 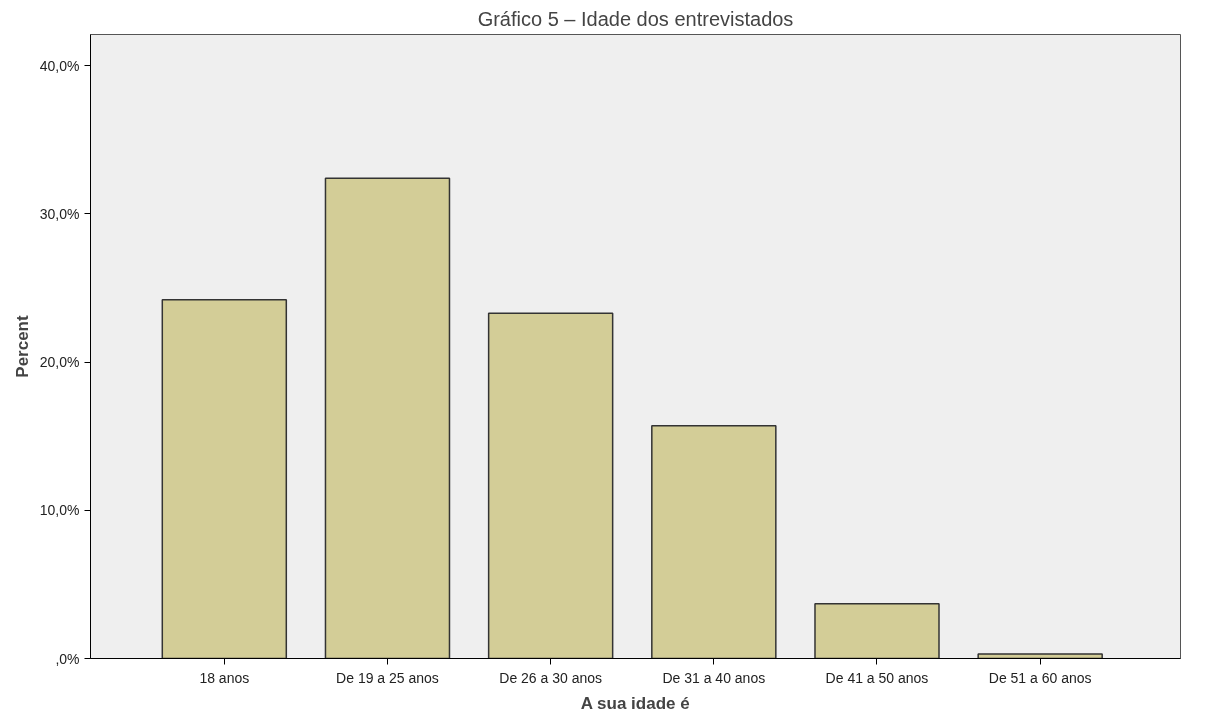 What do you see at coordinates (877, 677) in the screenshot?
I see `x-tick-label: De 41 a 50 anos` at bounding box center [877, 677].